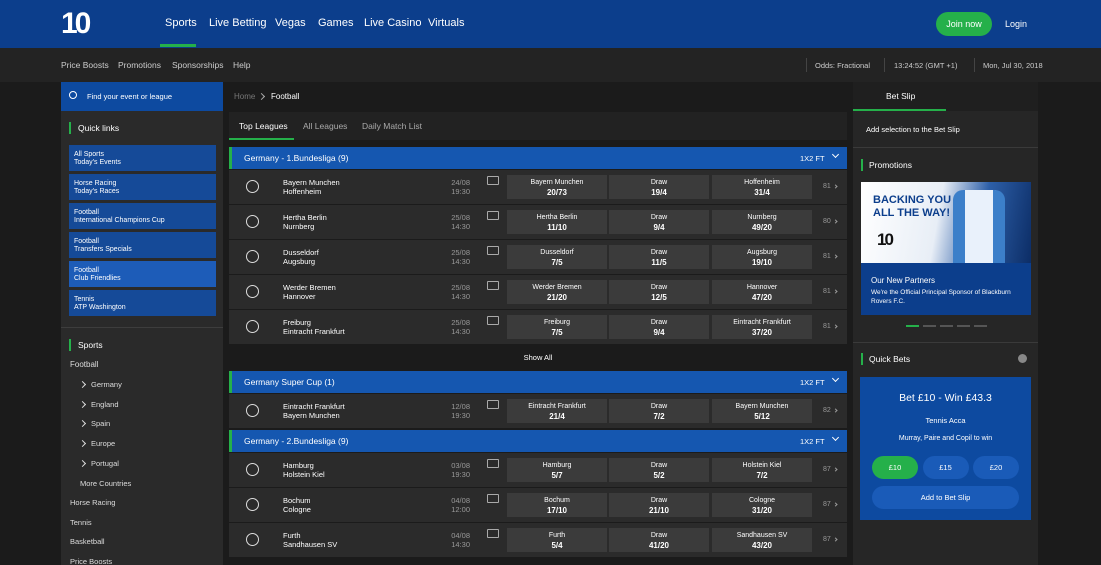 Image resolution: width=1101 pixels, height=565 pixels. What do you see at coordinates (101, 424) in the screenshot?
I see `country-link: Spain` at bounding box center [101, 424].